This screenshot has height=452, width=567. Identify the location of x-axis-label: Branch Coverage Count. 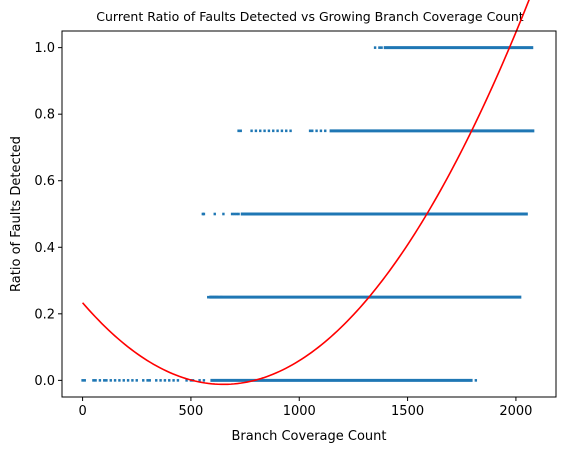
(308, 436).